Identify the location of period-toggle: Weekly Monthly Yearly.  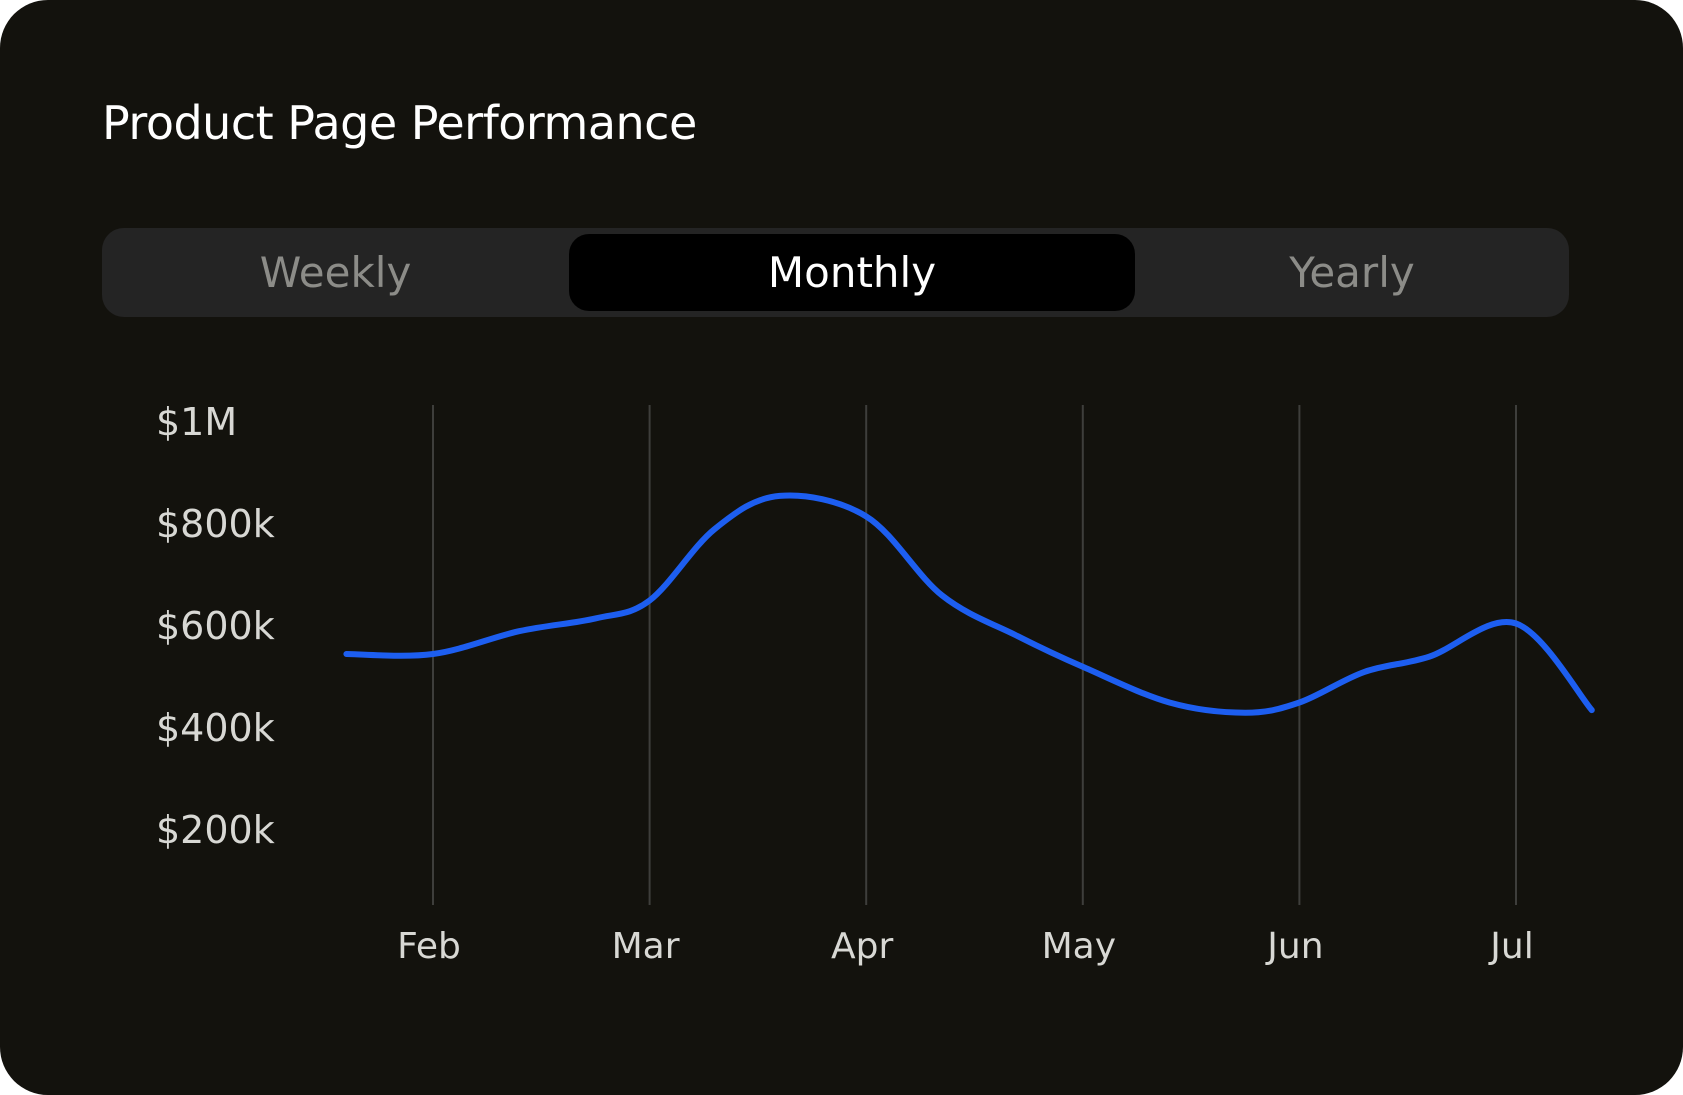
(835, 272).